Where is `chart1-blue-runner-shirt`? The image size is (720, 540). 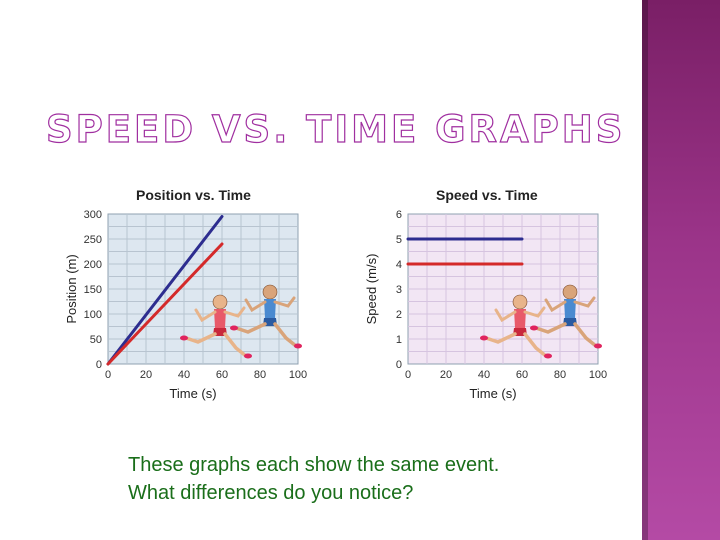
chart1-blue-runner-shirt is located at coordinates (270, 308).